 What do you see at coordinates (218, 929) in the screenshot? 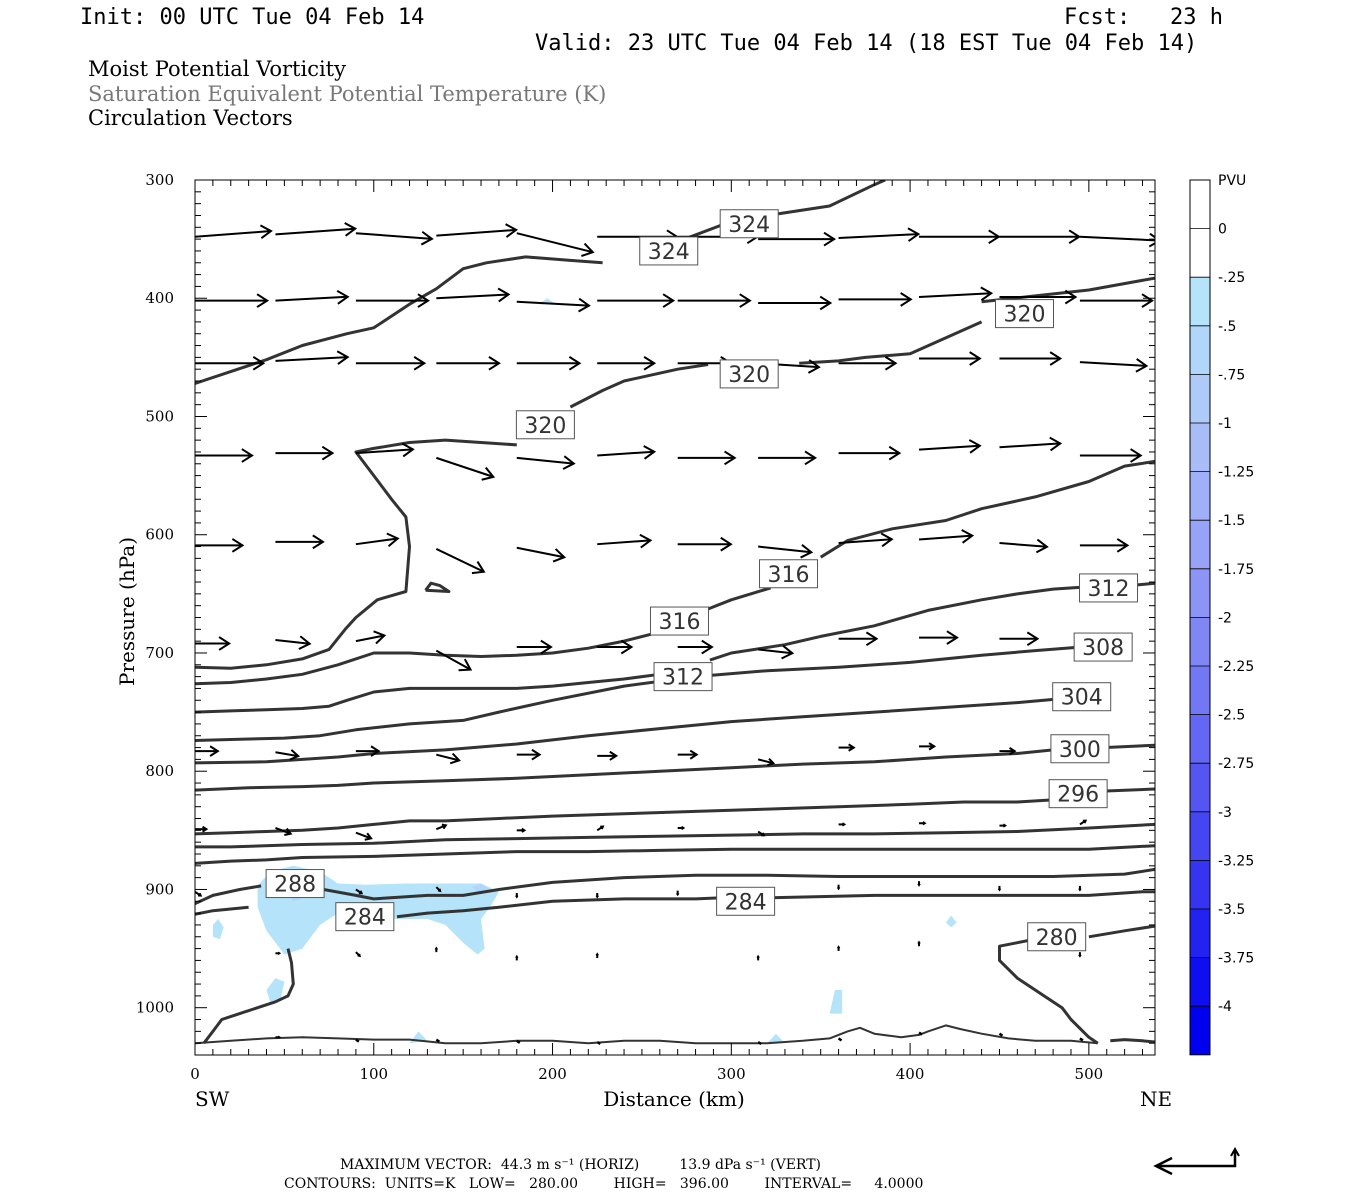
I see `mpv-patch` at bounding box center [218, 929].